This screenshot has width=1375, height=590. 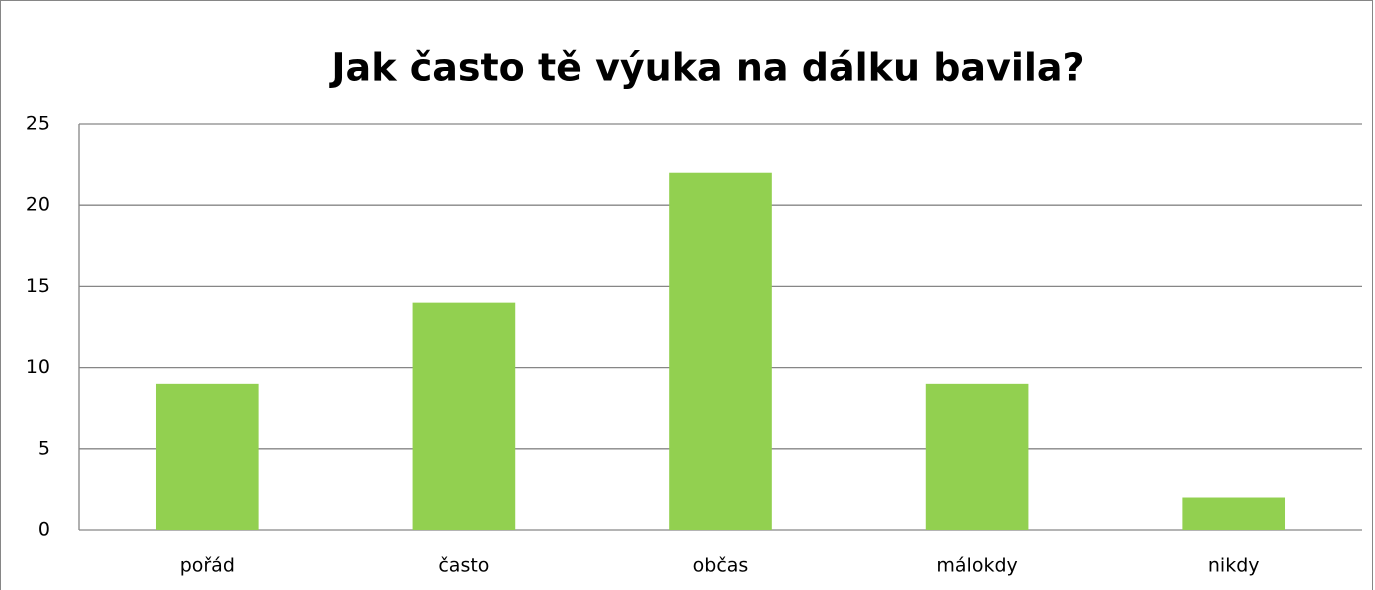 What do you see at coordinates (706, 68) in the screenshot?
I see `chart-title: Jak často tě výuka na dálku bavila?` at bounding box center [706, 68].